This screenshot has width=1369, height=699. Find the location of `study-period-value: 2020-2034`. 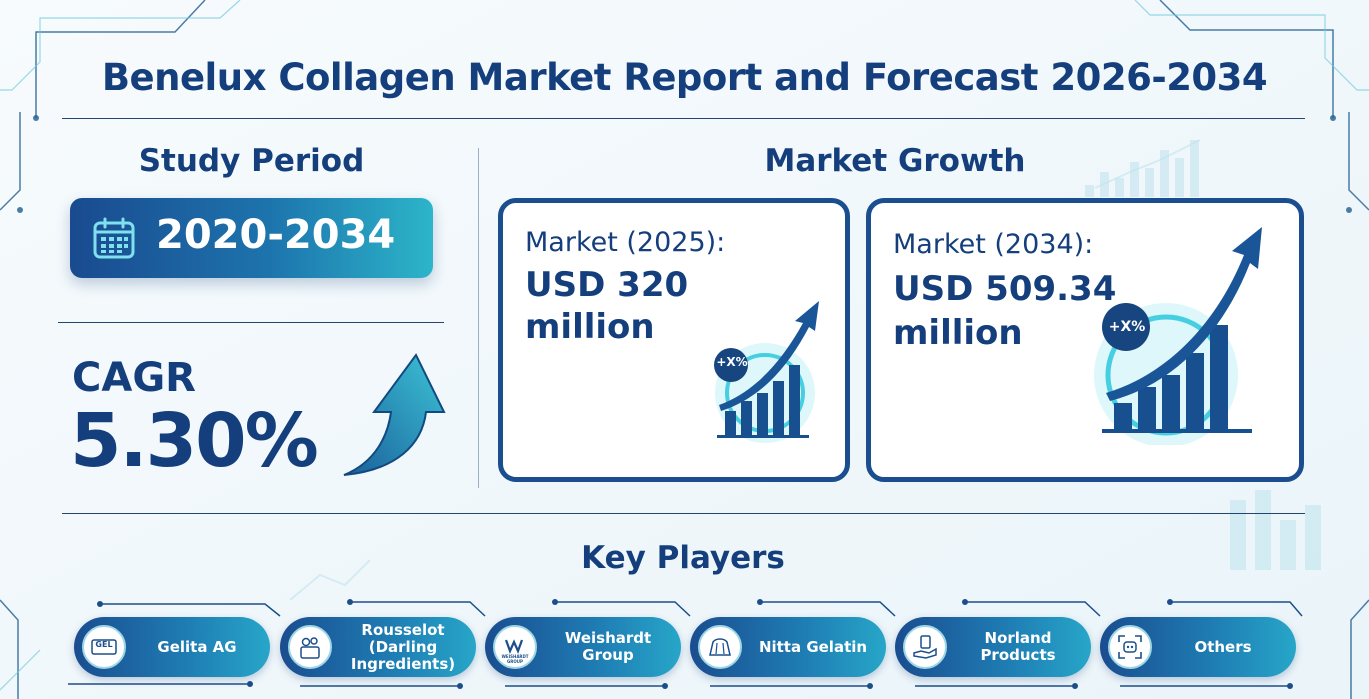

study-period-value: 2020-2034 is located at coordinates (276, 235).